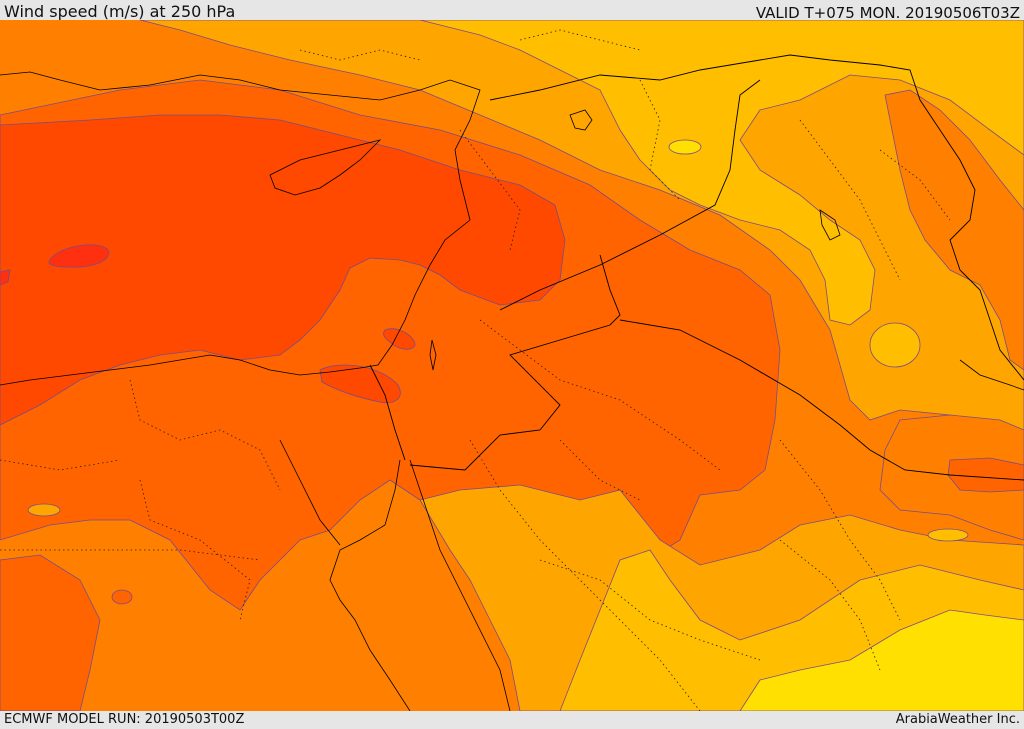 Image resolution: width=1024 pixels, height=729 pixels. What do you see at coordinates (630, 195) in the screenshot?
I see `border-syria-iraq` at bounding box center [630, 195].